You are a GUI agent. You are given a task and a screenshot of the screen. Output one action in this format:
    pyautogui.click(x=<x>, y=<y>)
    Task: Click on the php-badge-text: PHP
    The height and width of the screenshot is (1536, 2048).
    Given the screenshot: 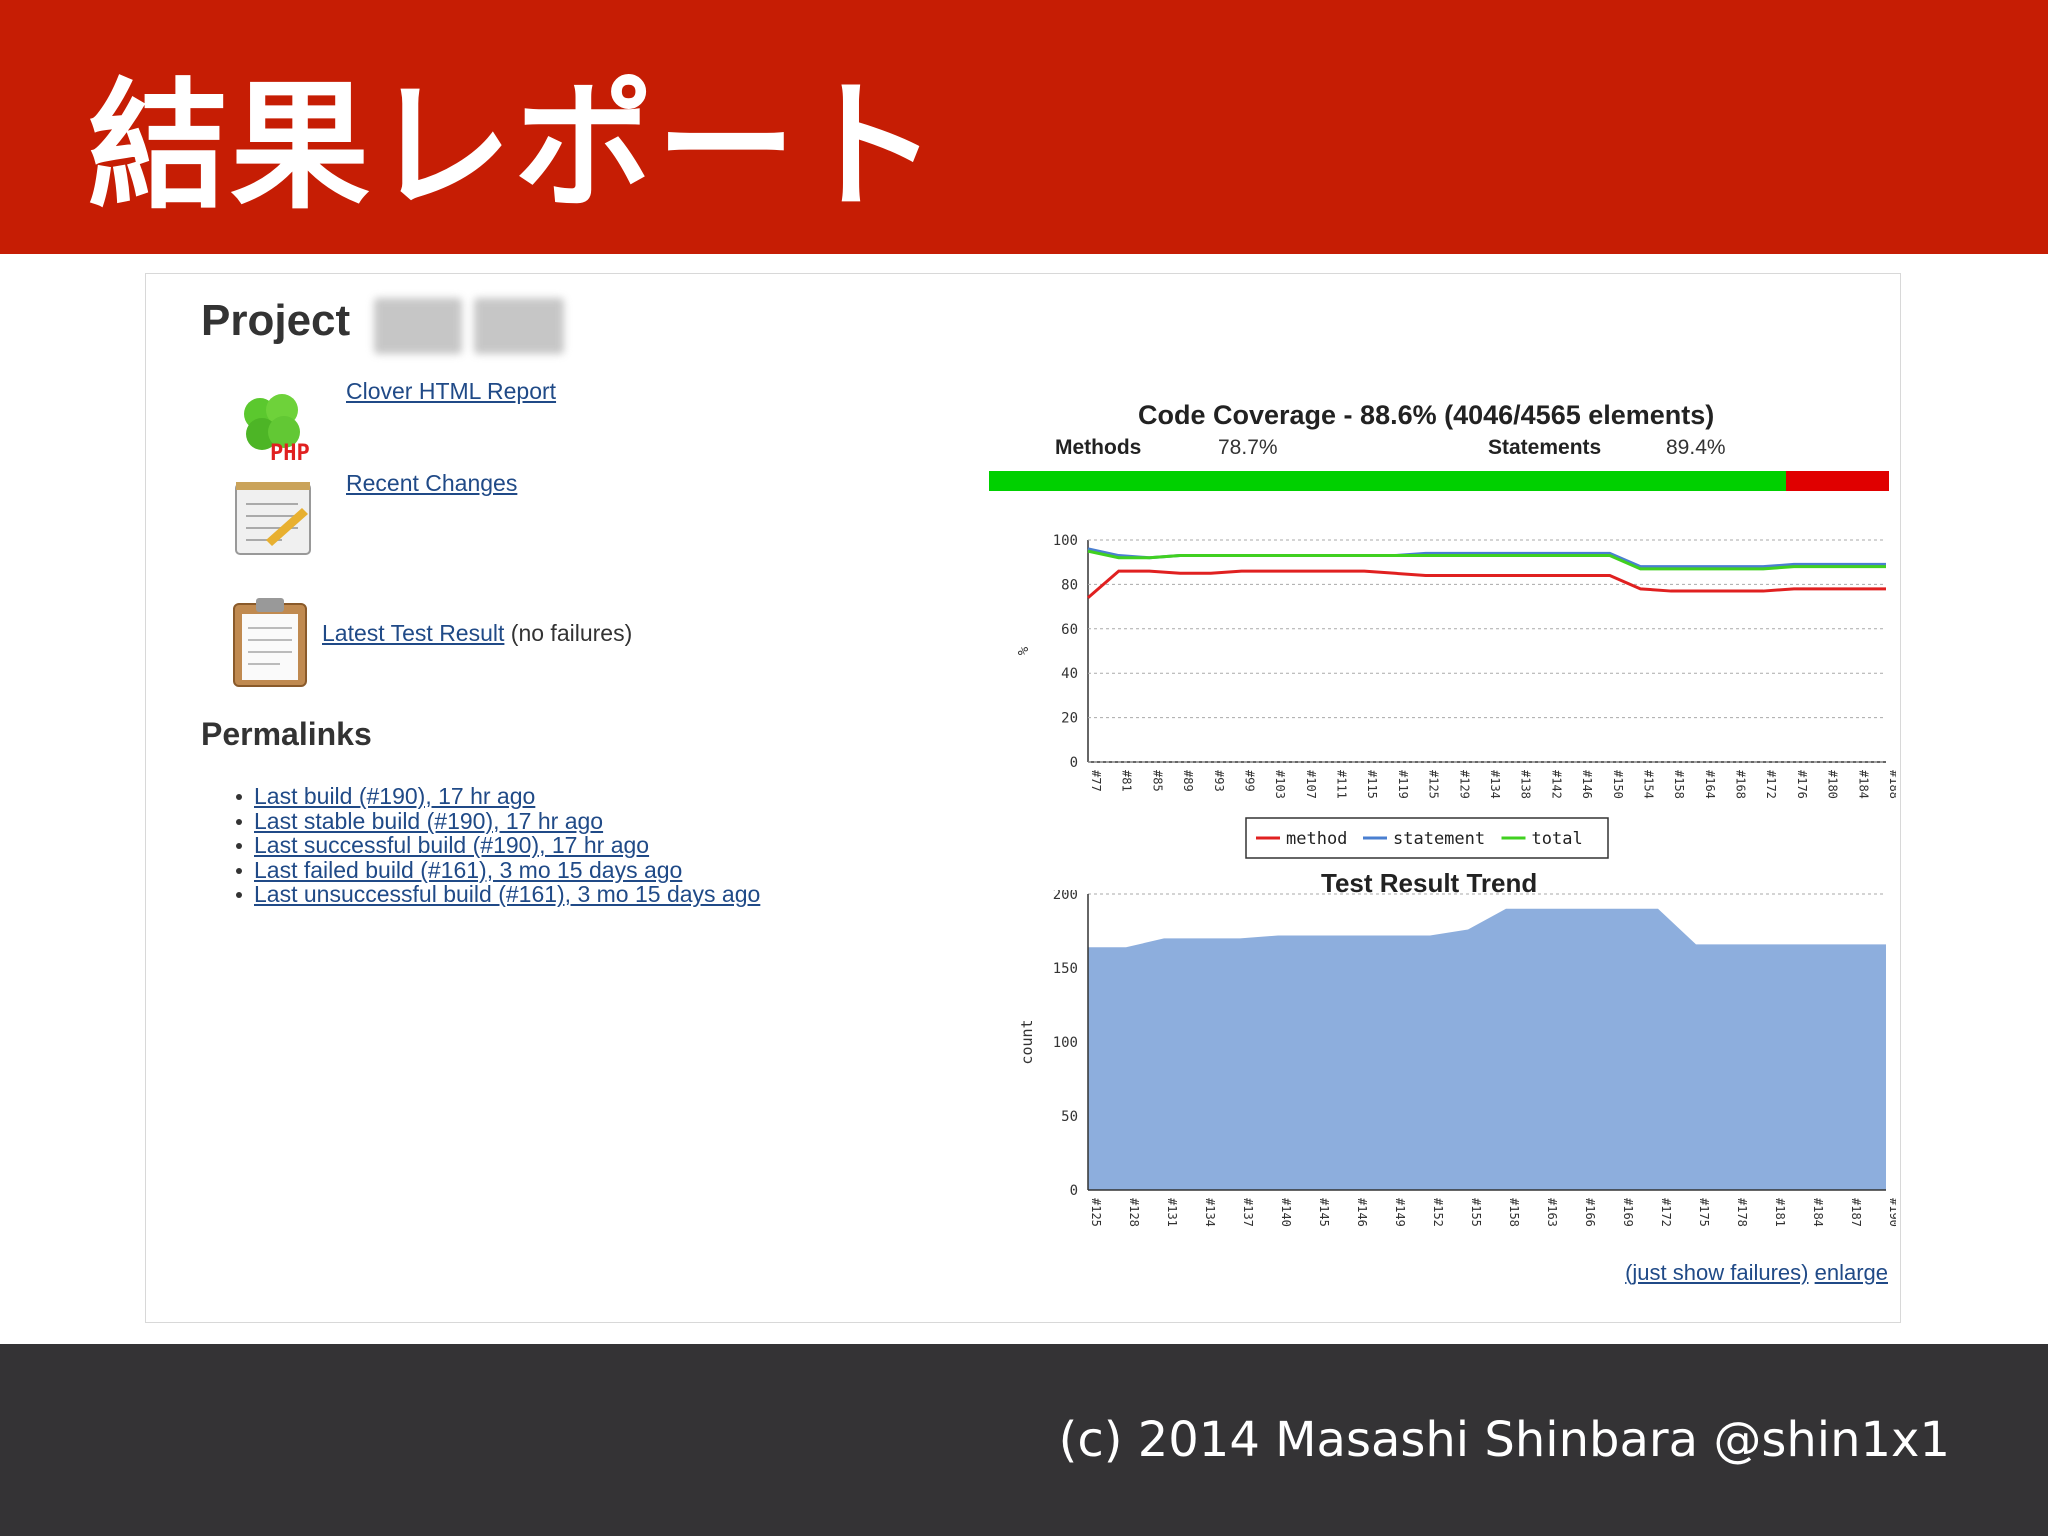 What is the action you would take?
    pyautogui.click(x=290, y=453)
    